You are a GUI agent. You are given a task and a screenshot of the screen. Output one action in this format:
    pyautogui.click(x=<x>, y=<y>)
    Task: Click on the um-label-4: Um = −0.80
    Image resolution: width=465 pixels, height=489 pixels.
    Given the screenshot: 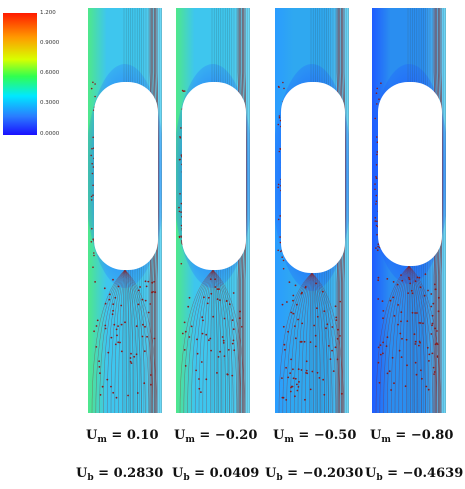 What is the action you would take?
    pyautogui.click(x=412, y=436)
    